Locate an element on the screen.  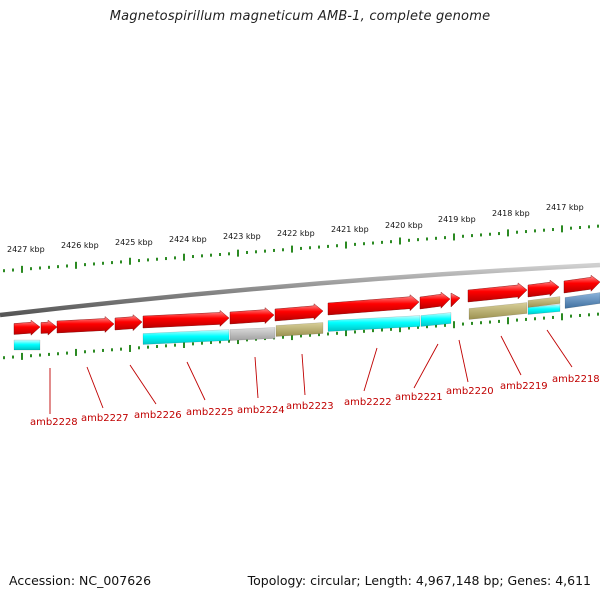
kbp-label: 2426 kbp is located at coordinates (80, 245).